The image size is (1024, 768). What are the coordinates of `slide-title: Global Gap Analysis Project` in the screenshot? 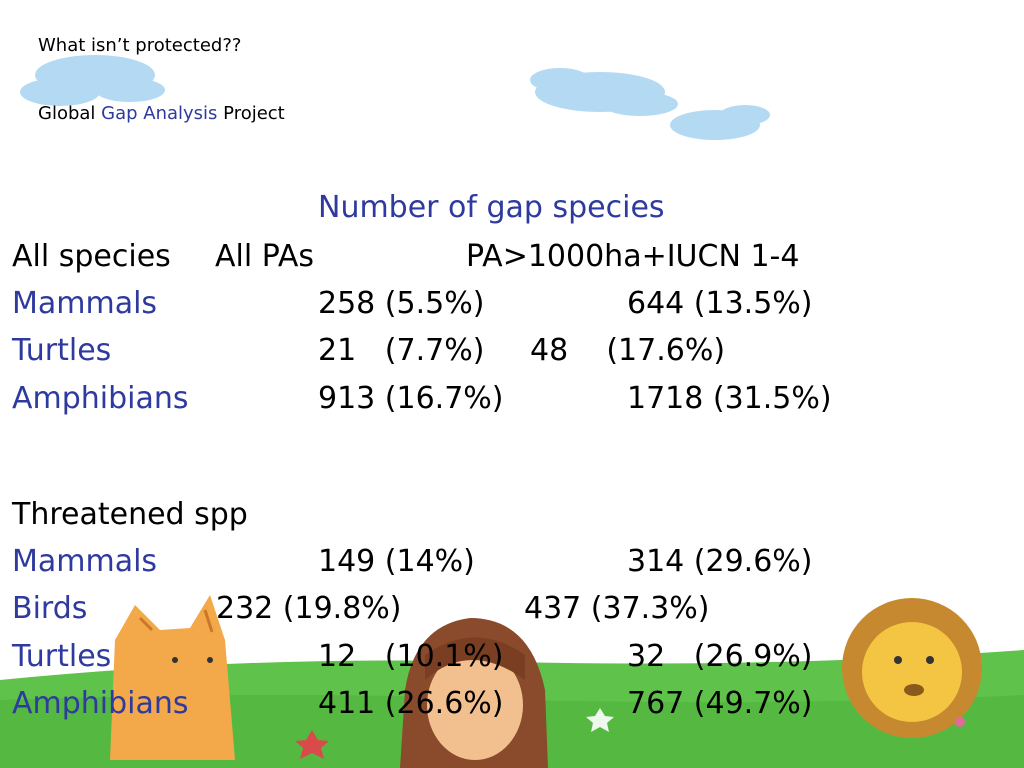 It's located at (161, 114).